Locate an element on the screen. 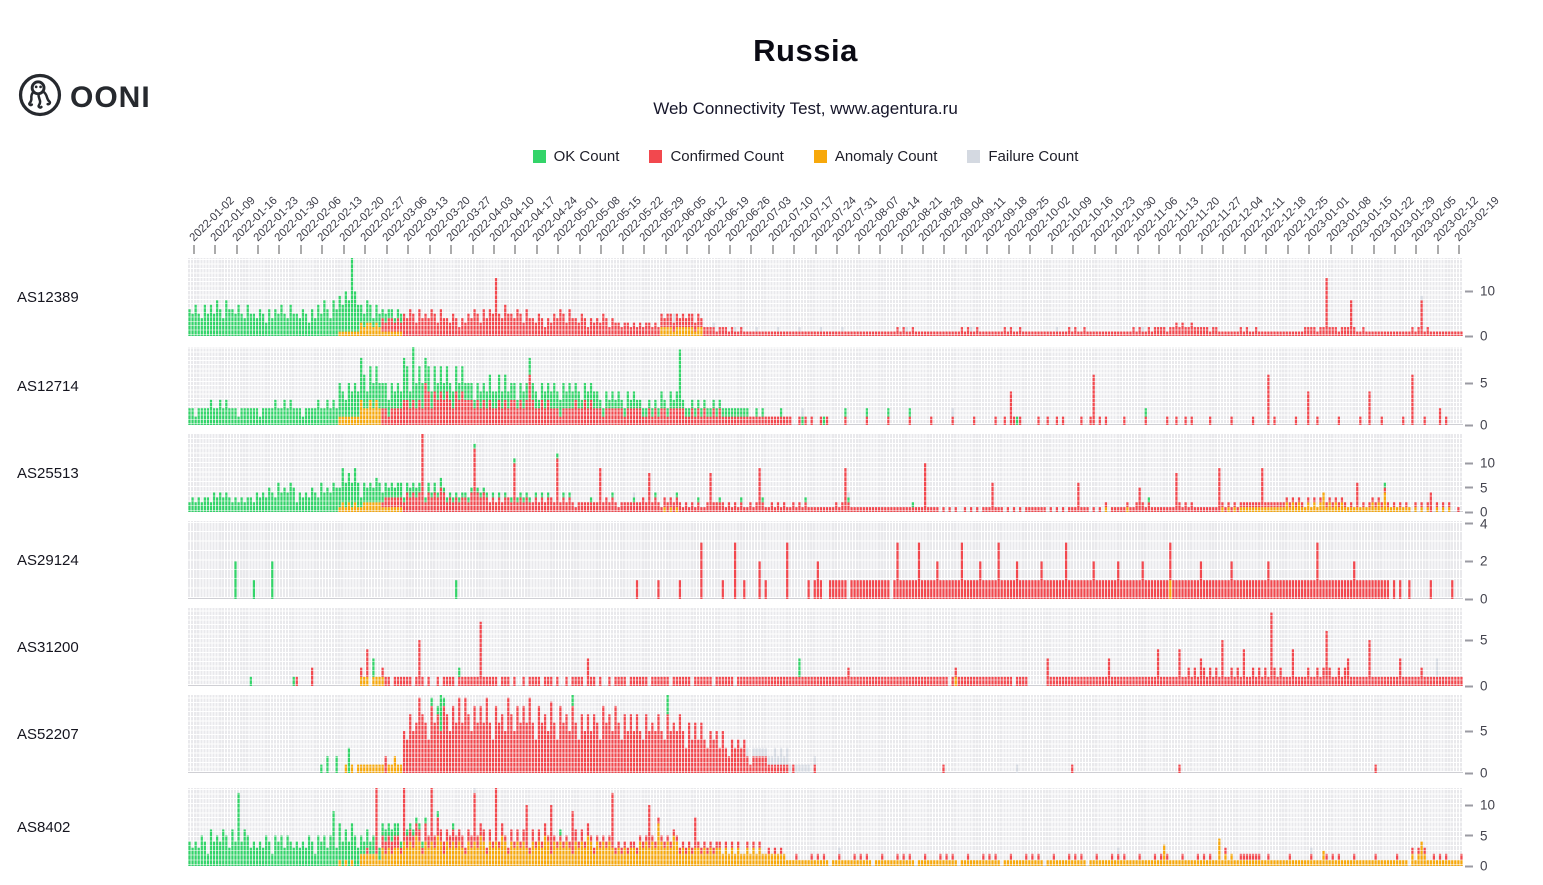 This screenshot has width=1543, height=885. plot-AS12389 is located at coordinates (825, 297).